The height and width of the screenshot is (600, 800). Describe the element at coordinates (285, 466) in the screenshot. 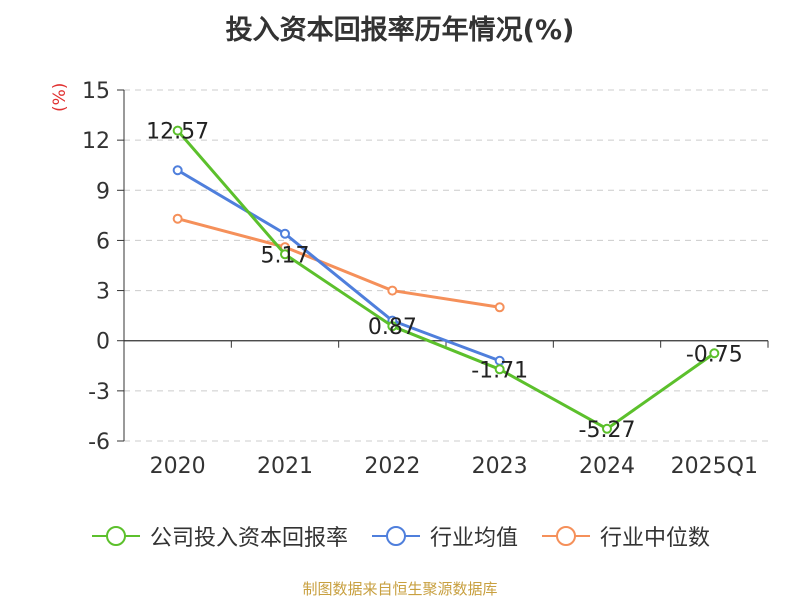

I see `x-tick-label: 2021` at that location.